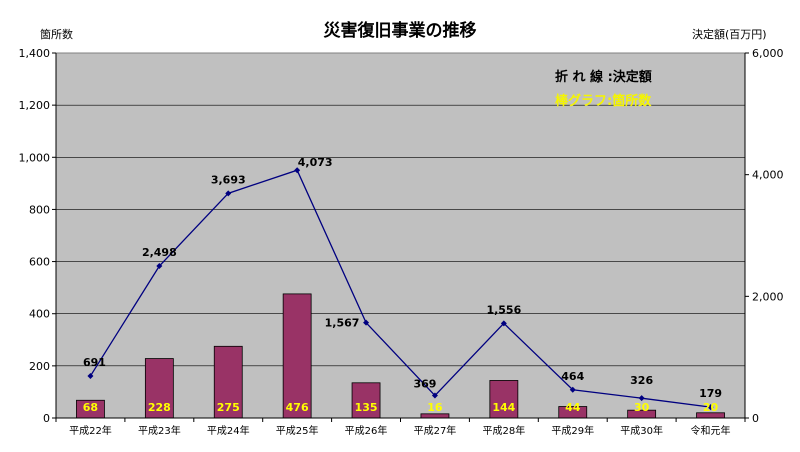  Describe the element at coordinates (603, 101) in the screenshot. I see `legend-bar-entry: 棒グラフ:箇所数` at that location.